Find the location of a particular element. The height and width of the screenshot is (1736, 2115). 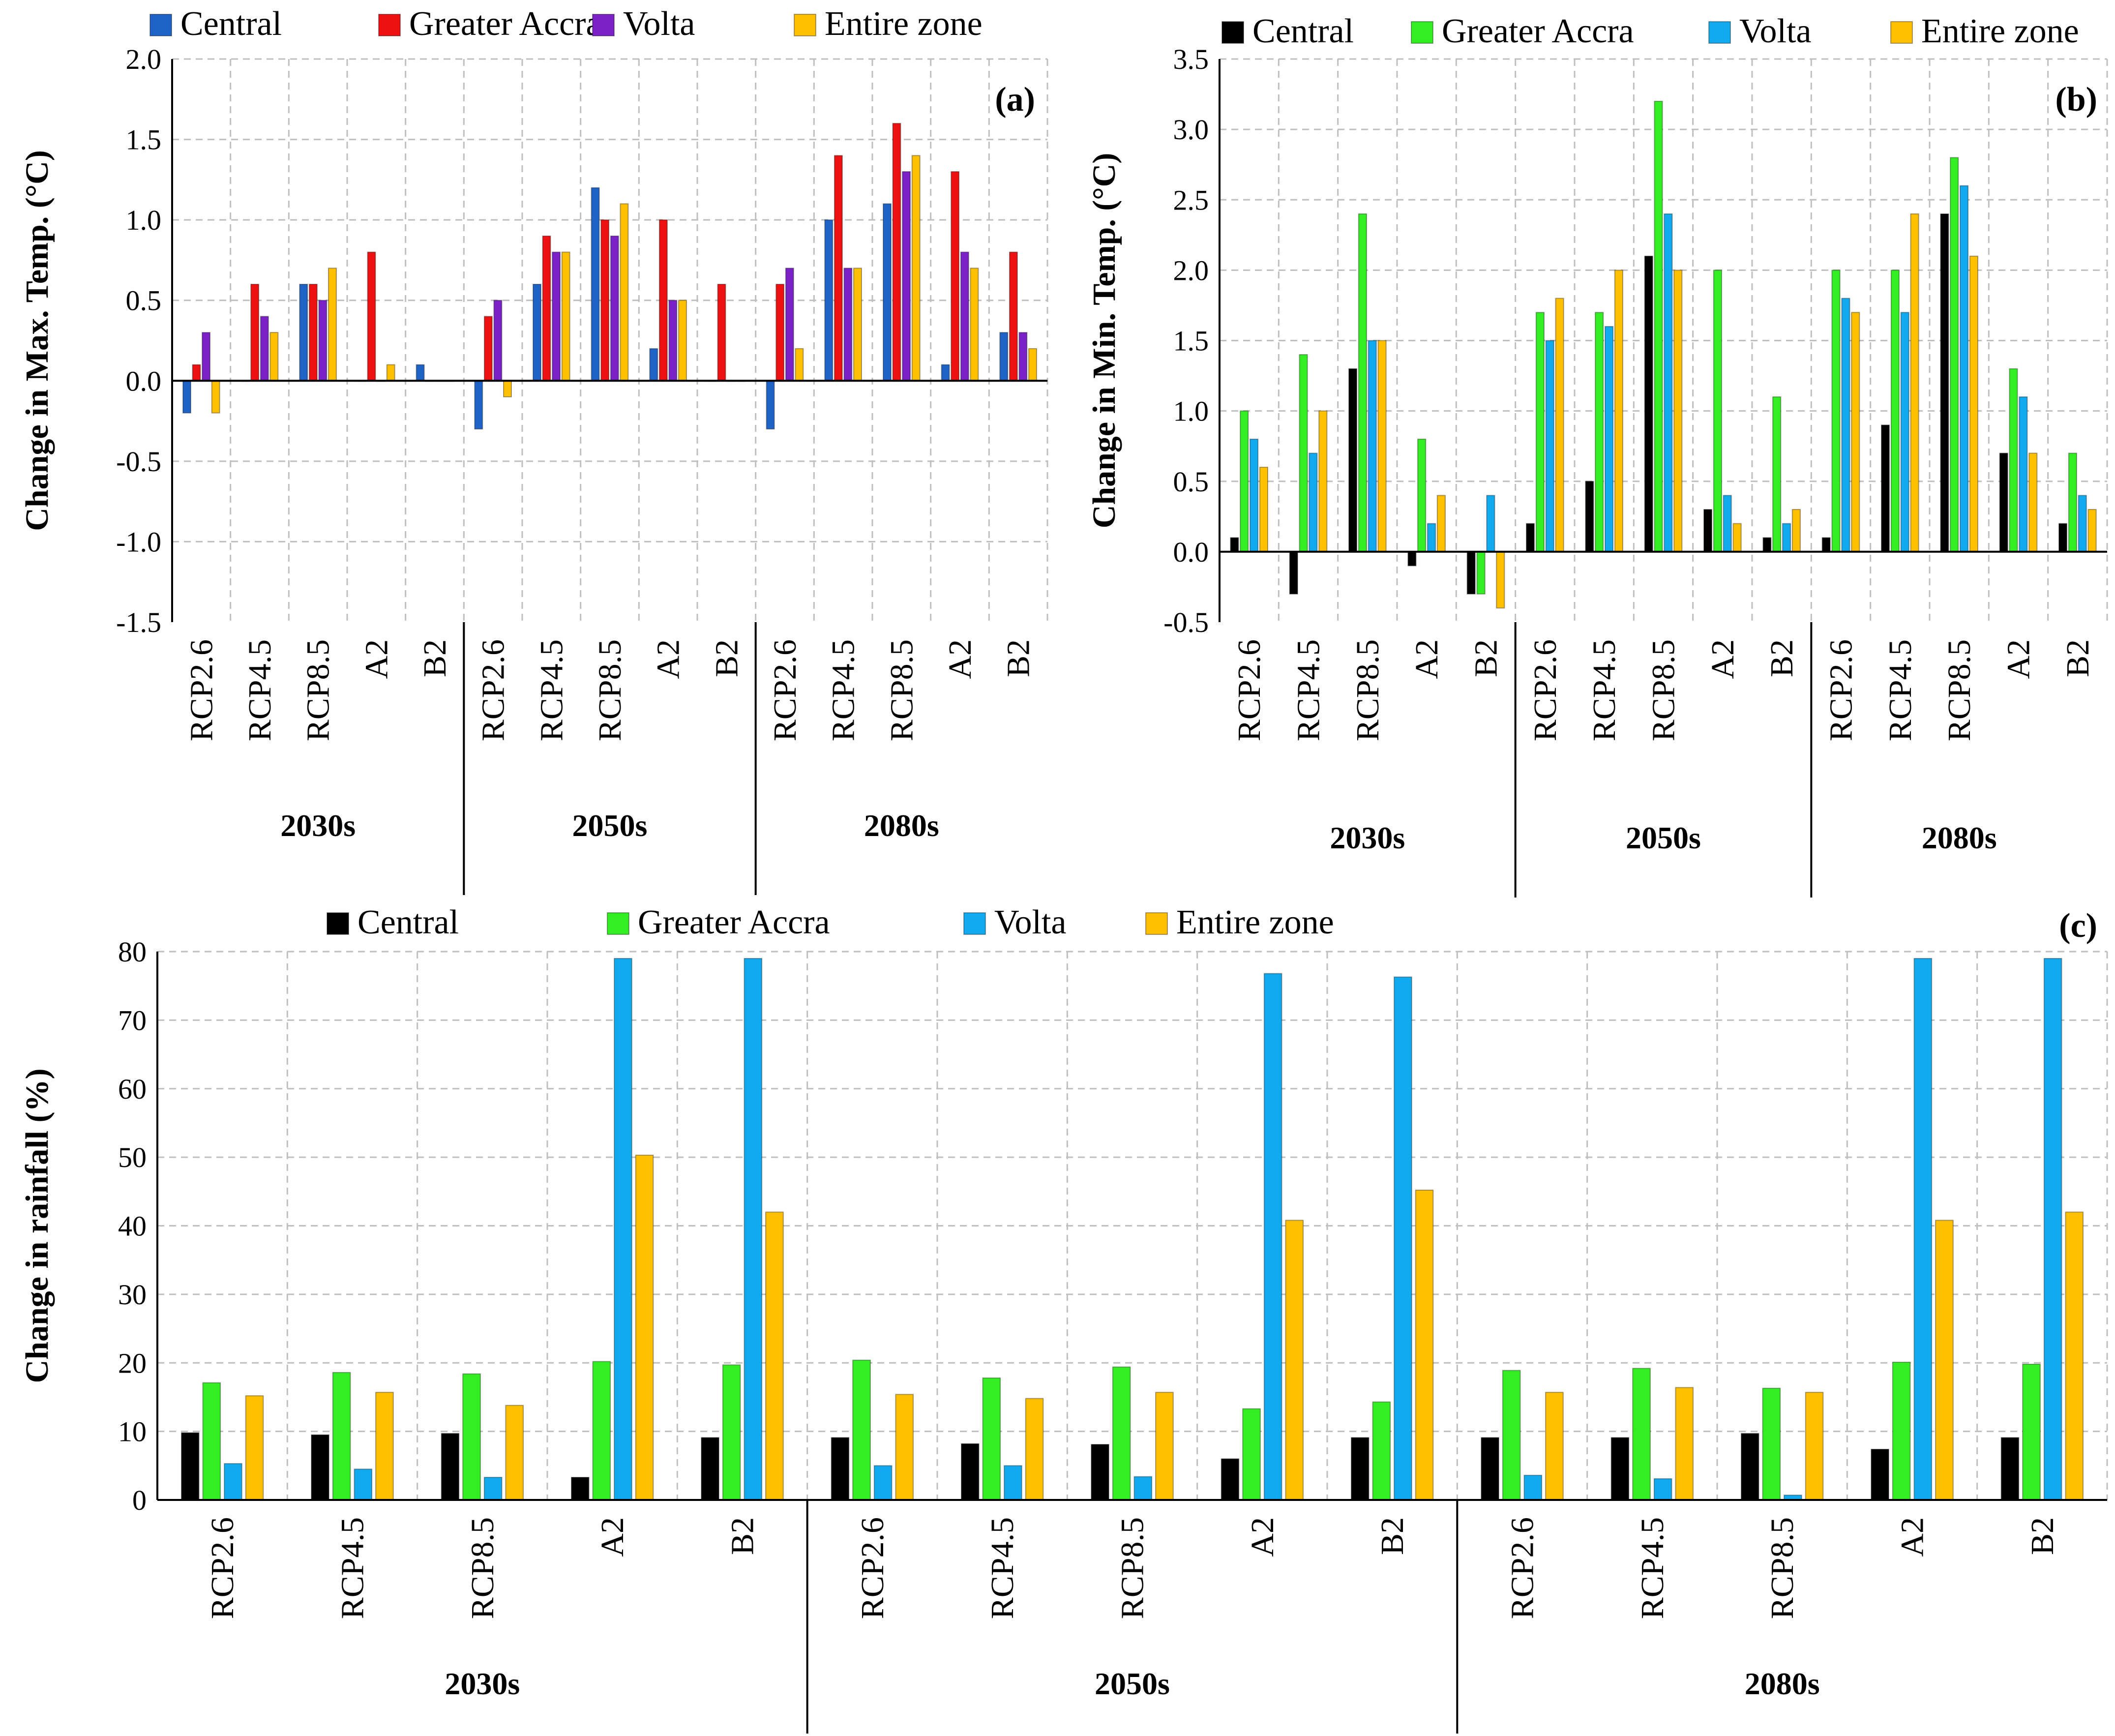

x-tick-label: RCP8.5 is located at coordinates (1368, 690).